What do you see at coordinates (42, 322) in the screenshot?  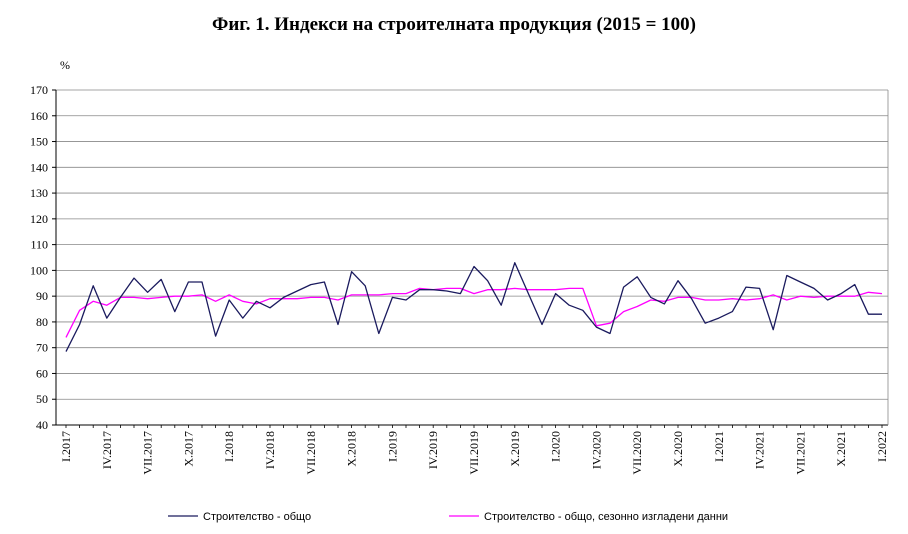 I see `y-tick-label: 80` at bounding box center [42, 322].